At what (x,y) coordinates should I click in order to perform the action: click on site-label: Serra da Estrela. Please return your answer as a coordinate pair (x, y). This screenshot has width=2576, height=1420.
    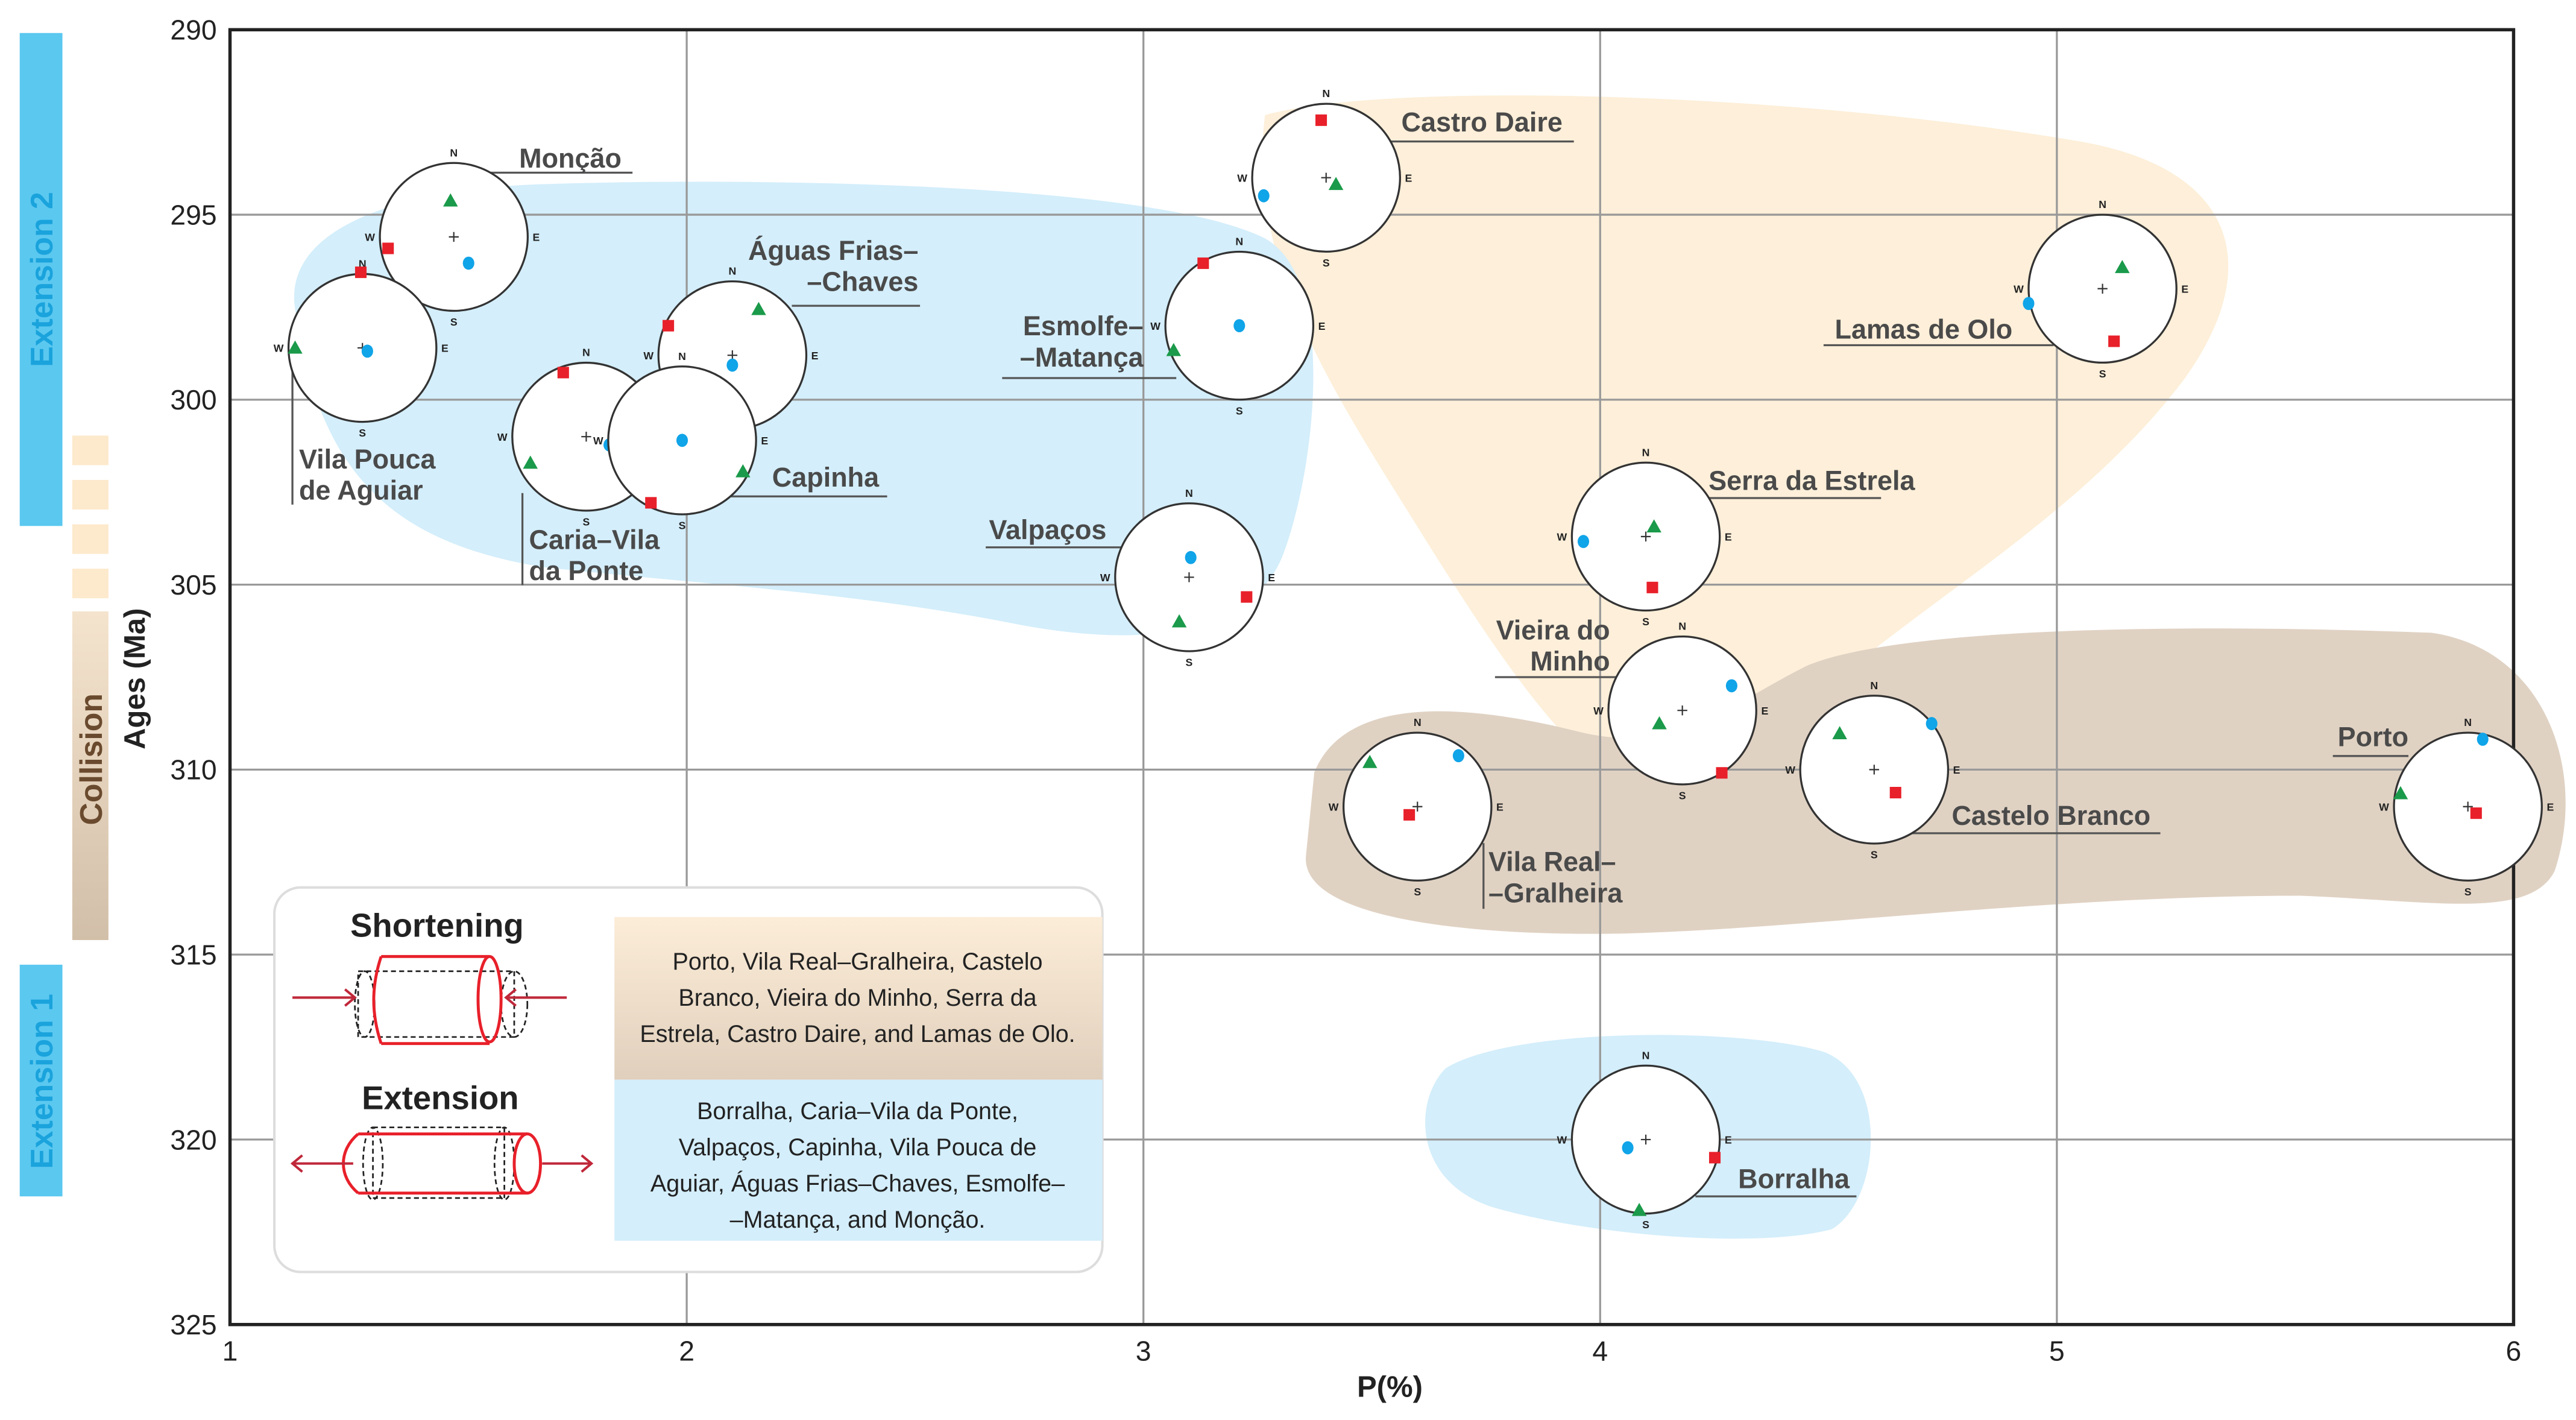
    Looking at the image, I should click on (1811, 480).